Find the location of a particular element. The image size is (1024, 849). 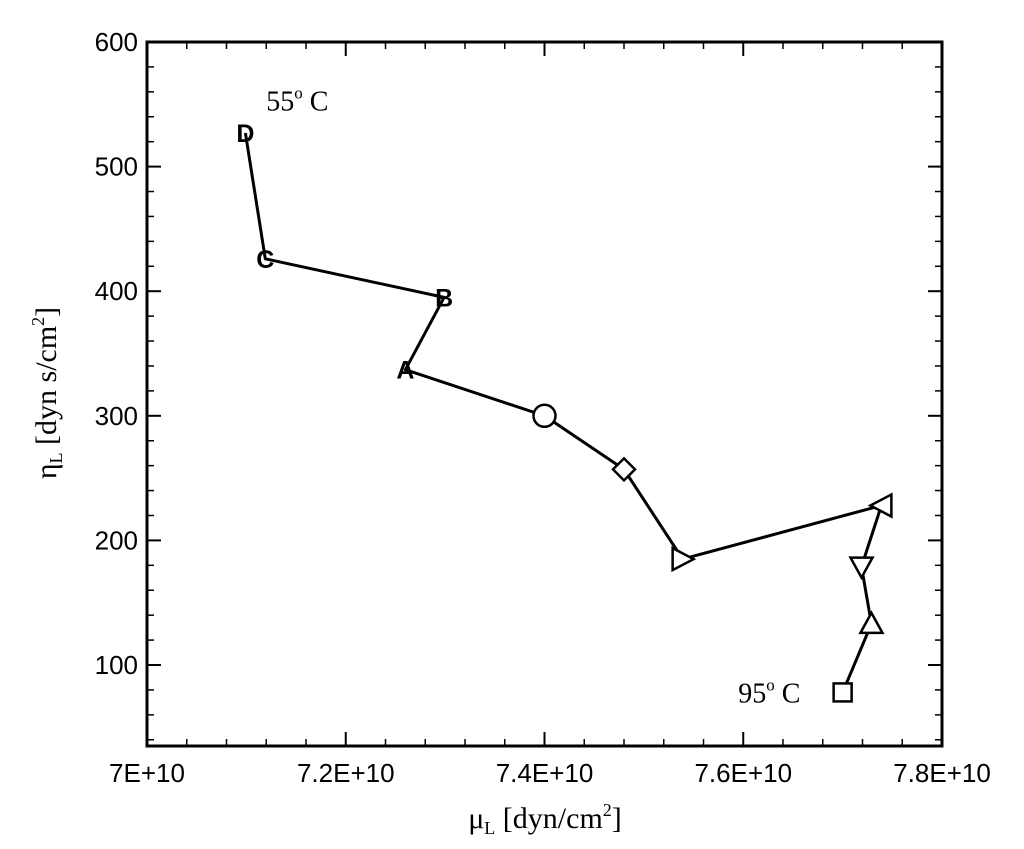

x-axis-title: μL [dyn/cm2] is located at coordinates (545, 819).